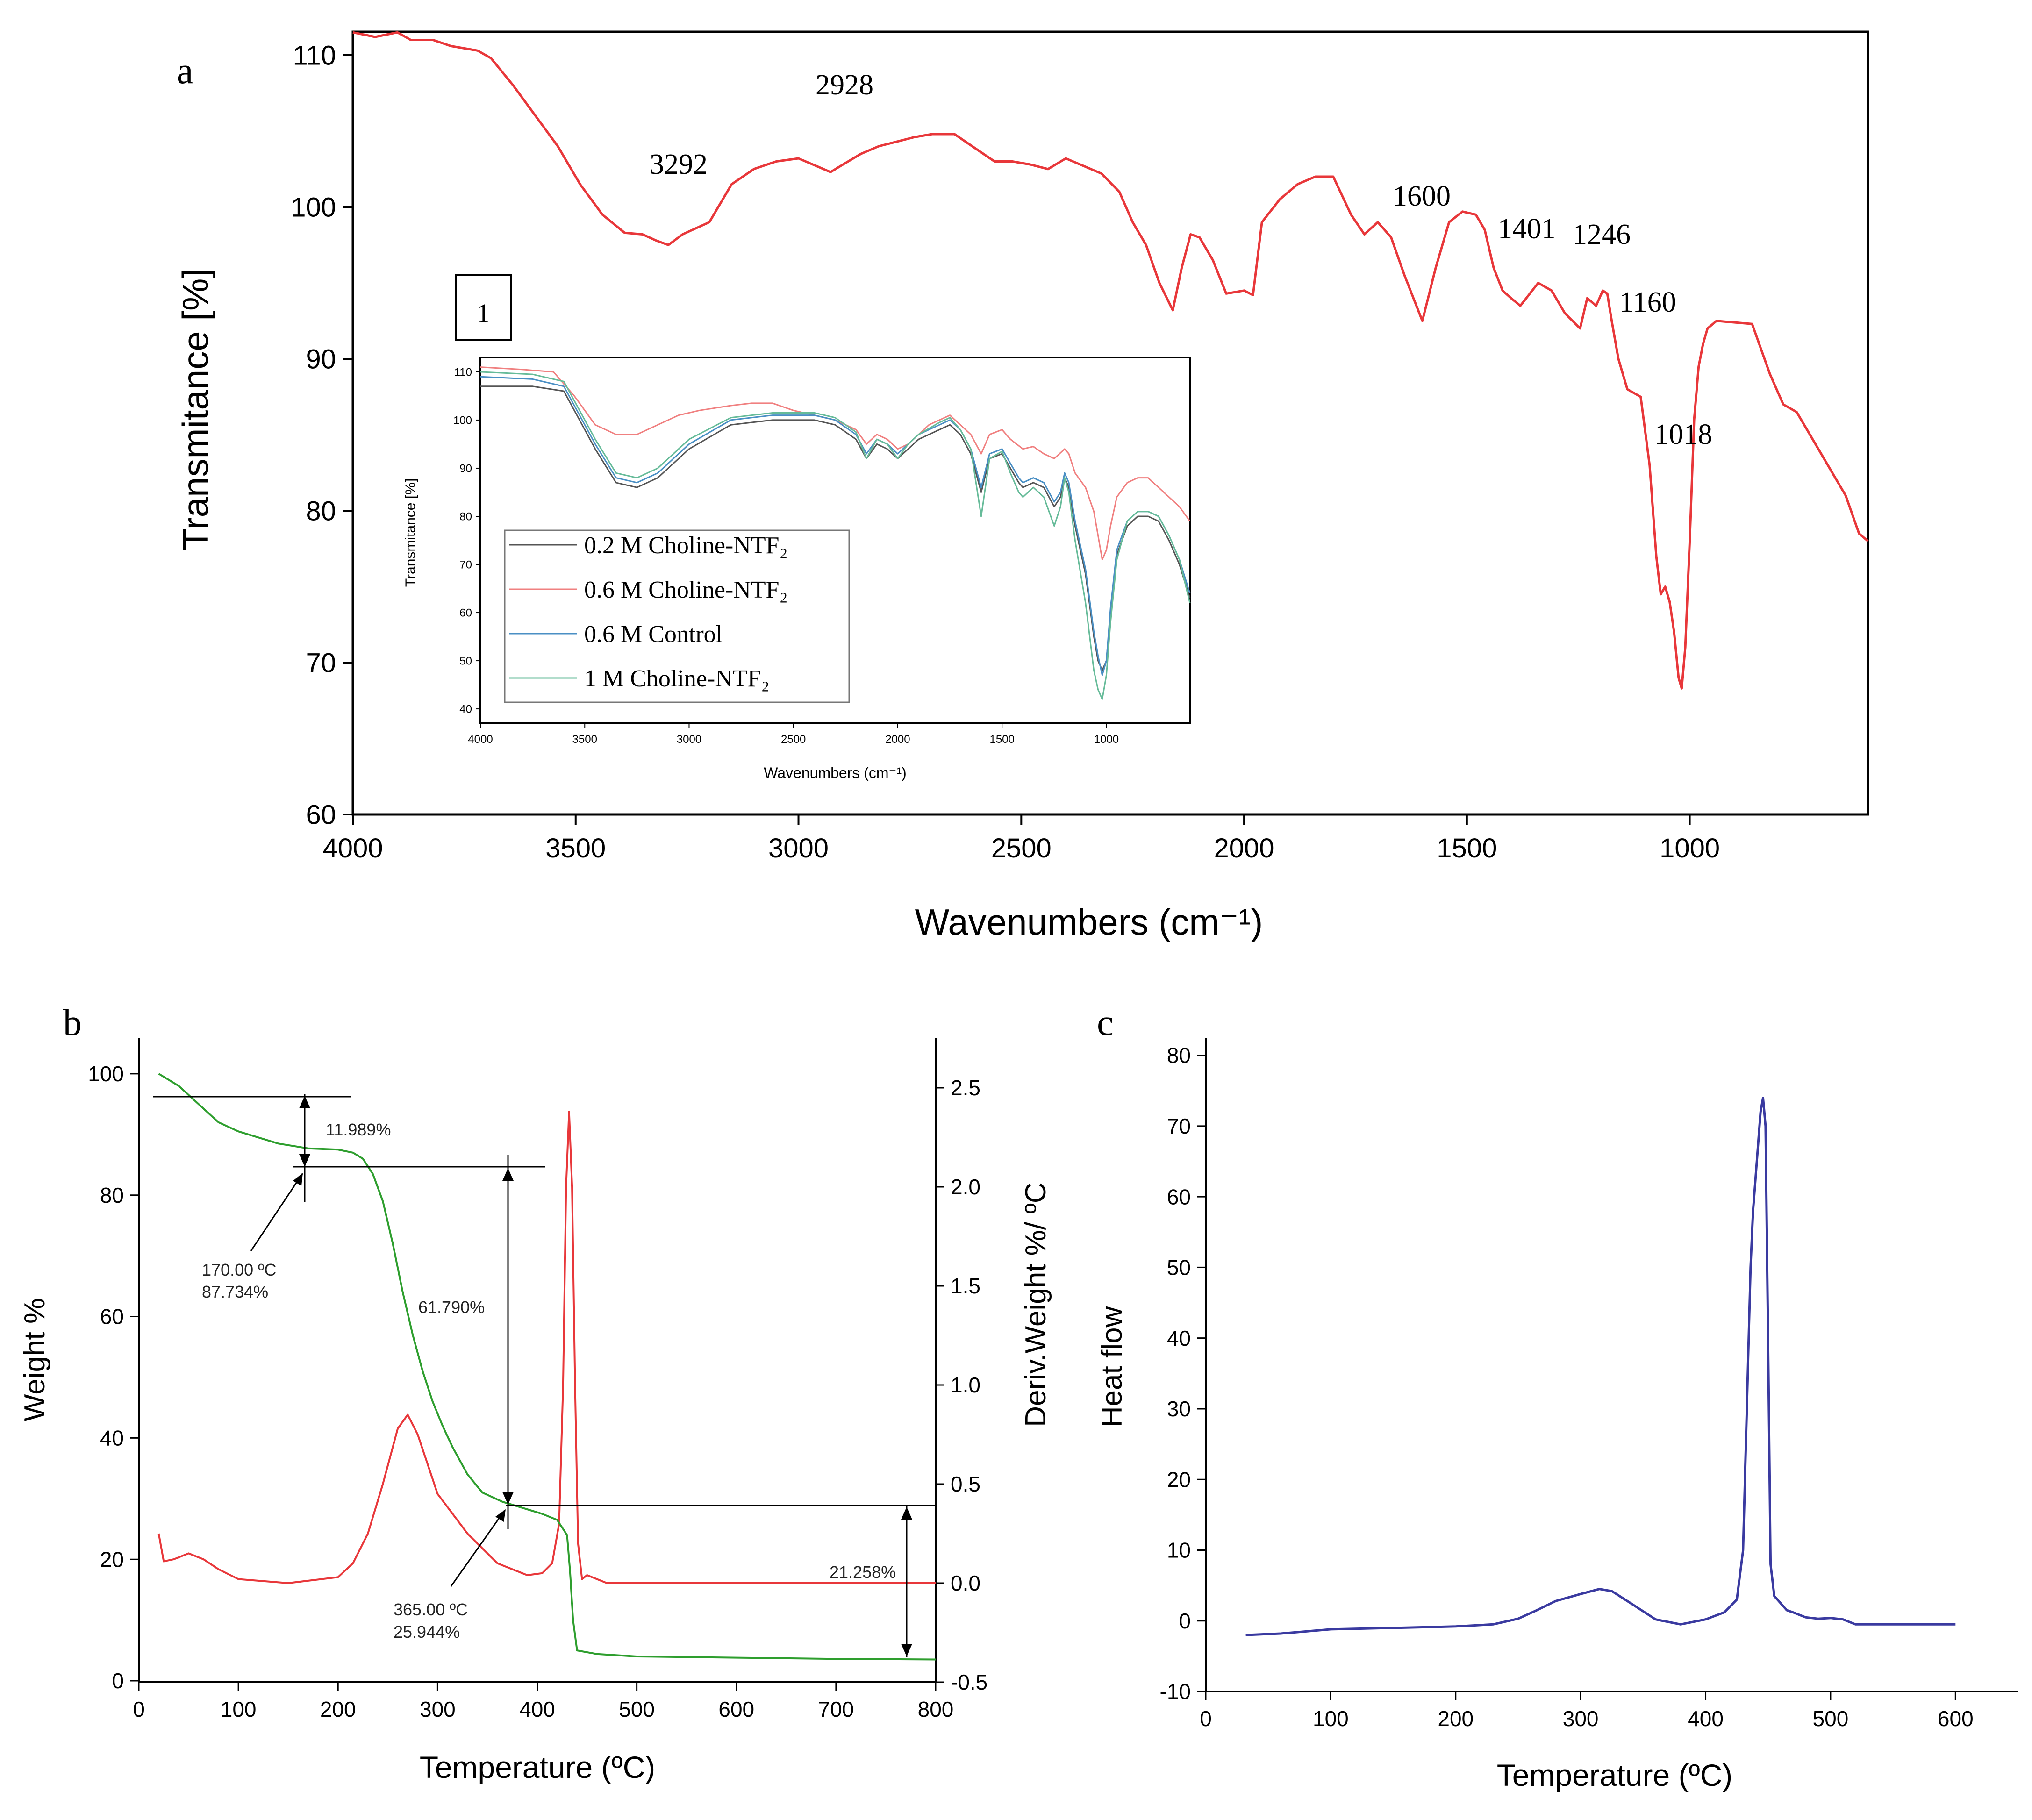 This screenshot has height=1820, width=2032. Describe the element at coordinates (906, 1650) in the screenshot. I see `arrowhead-3-bottom` at that location.